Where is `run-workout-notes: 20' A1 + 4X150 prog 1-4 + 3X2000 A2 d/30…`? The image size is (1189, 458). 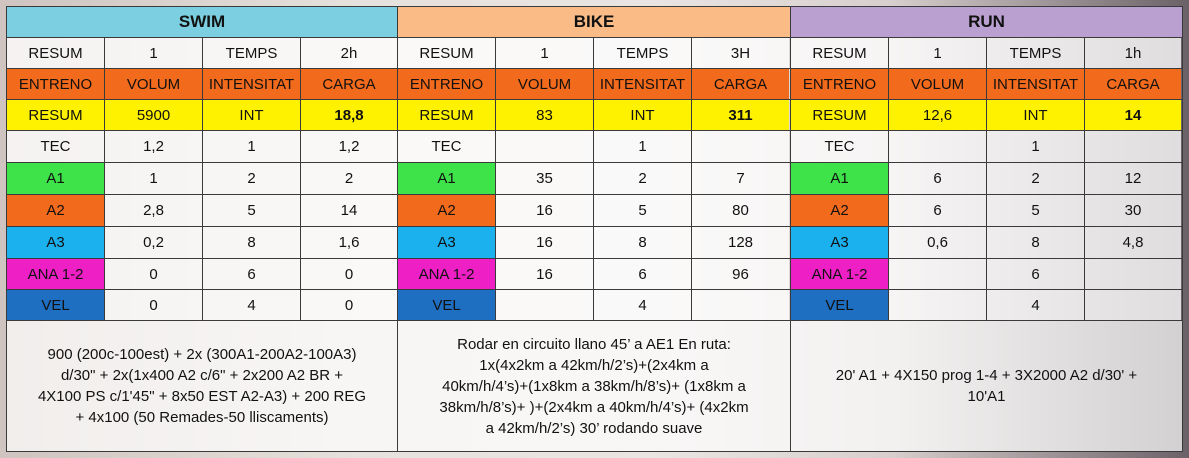
run-workout-notes: 20' A1 + 4X150 prog 1-4 + 3X2000 A2 d/30… is located at coordinates (986, 386).